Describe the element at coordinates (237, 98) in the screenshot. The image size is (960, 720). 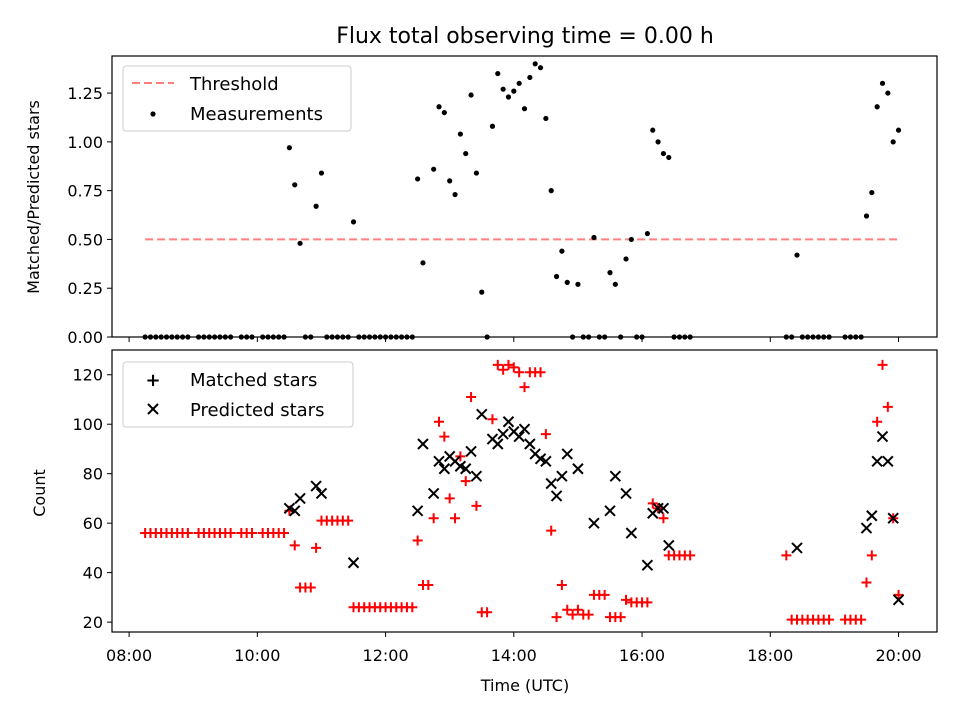
I see `top-legend-box` at that location.